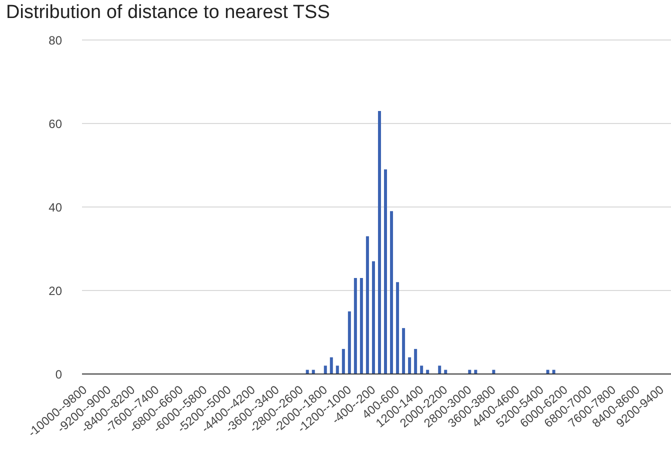 This screenshot has width=671, height=459. I want to click on chart-title: Distribution of distance to nearest TSS, so click(168, 13).